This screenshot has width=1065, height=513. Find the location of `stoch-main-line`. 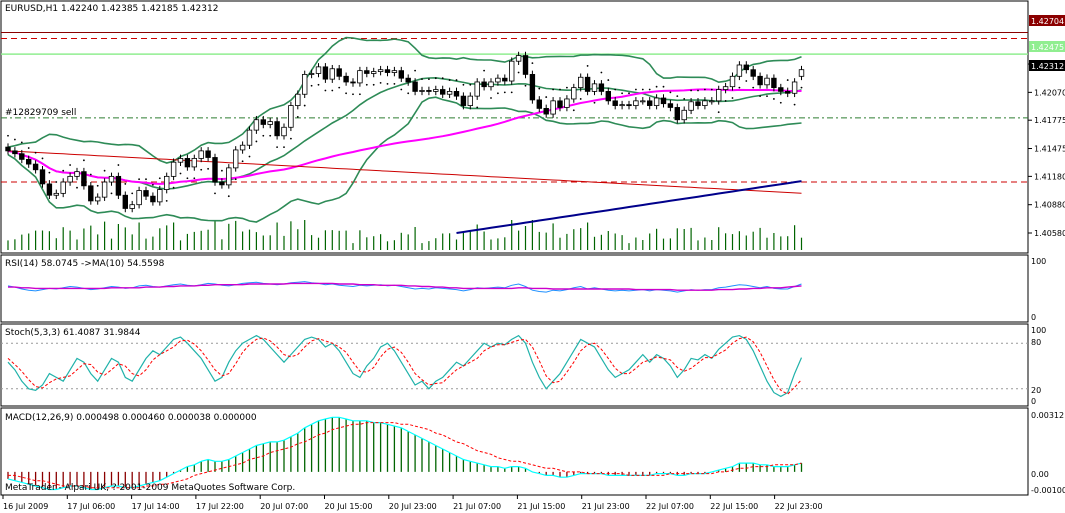

stoch-main-line is located at coordinates (405, 366).